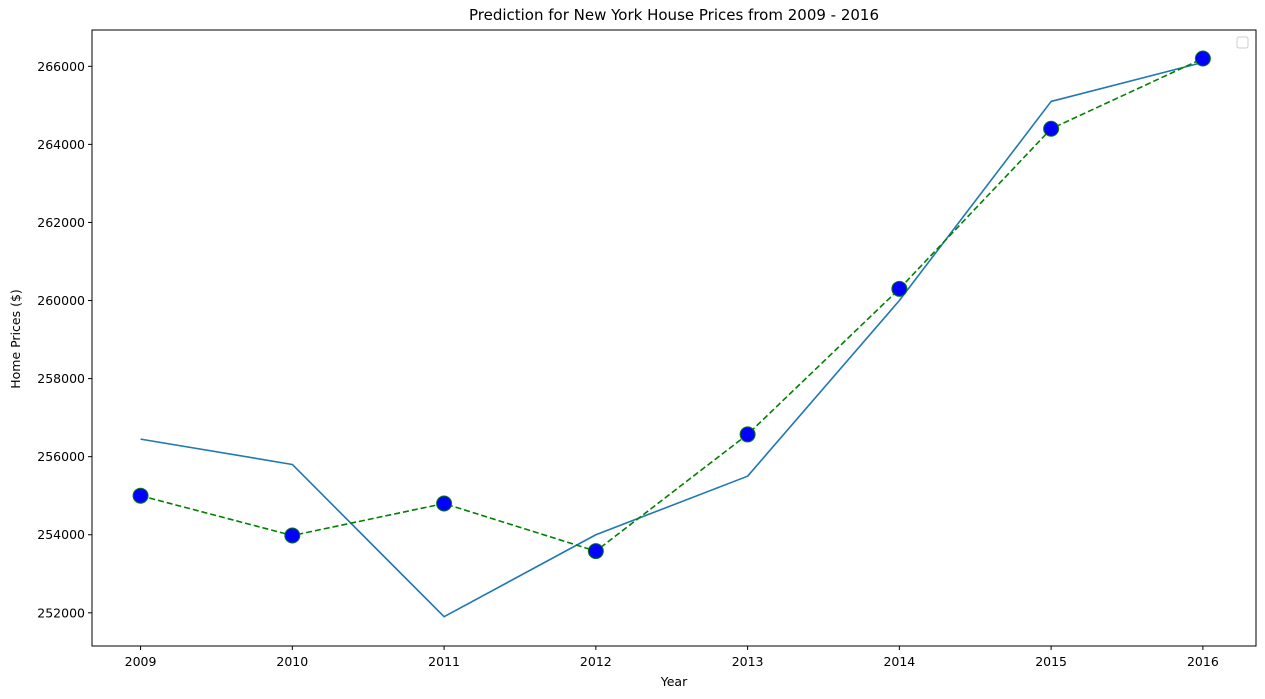 This screenshot has width=1265, height=699. What do you see at coordinates (61, 300) in the screenshot?
I see `y-tick-label: 260000` at bounding box center [61, 300].